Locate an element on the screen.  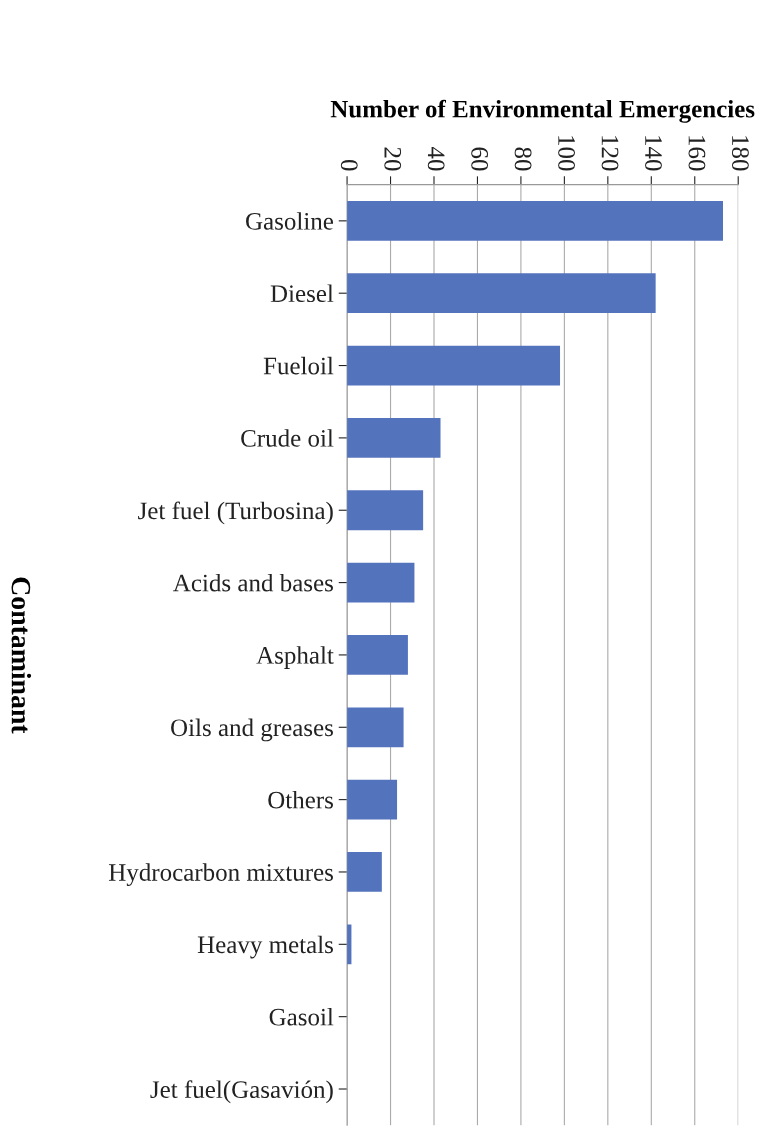
x-tick-label: 180 is located at coordinates (740, 153).